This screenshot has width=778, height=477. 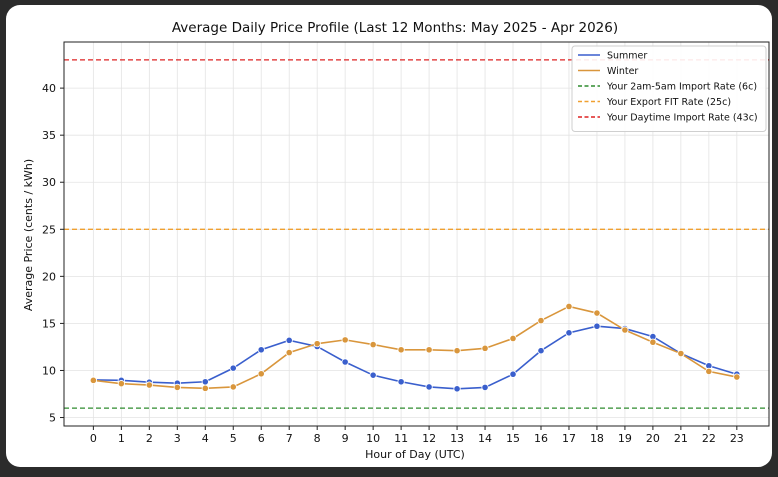 What do you see at coordinates (541, 438) in the screenshot?
I see `x-tick-label: 16` at bounding box center [541, 438].